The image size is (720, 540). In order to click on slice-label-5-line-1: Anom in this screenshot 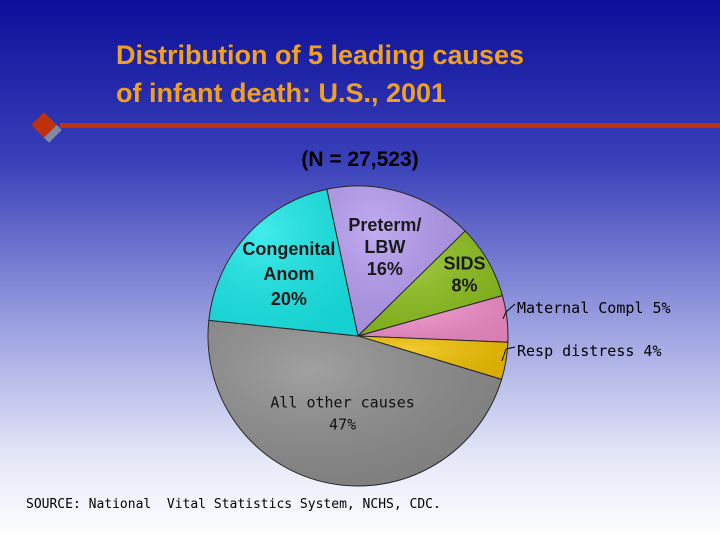, I will do `click(288, 274)`.